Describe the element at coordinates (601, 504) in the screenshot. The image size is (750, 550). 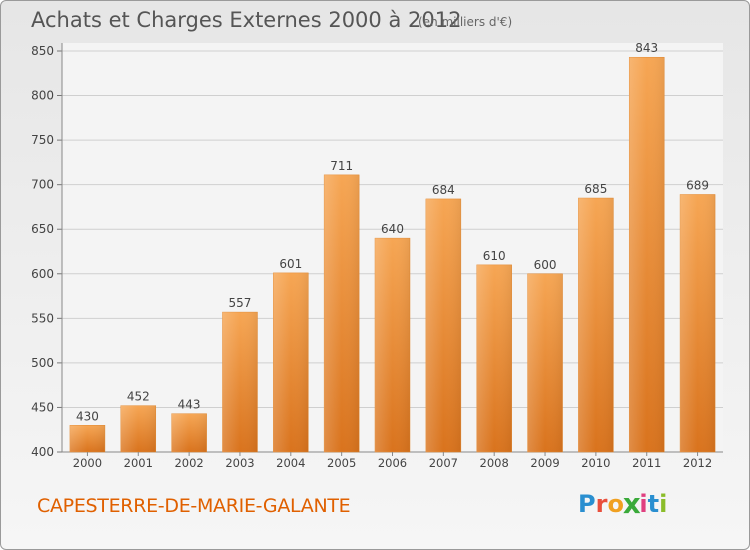
I see `logo-letter: r` at that location.